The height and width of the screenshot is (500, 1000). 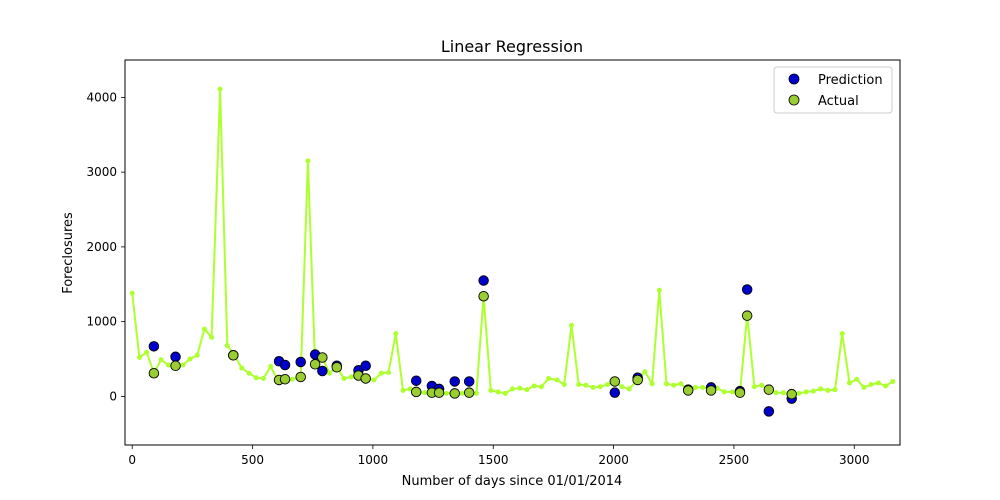 What do you see at coordinates (68, 253) in the screenshot?
I see `y-axis-label: Foreclosures` at bounding box center [68, 253].